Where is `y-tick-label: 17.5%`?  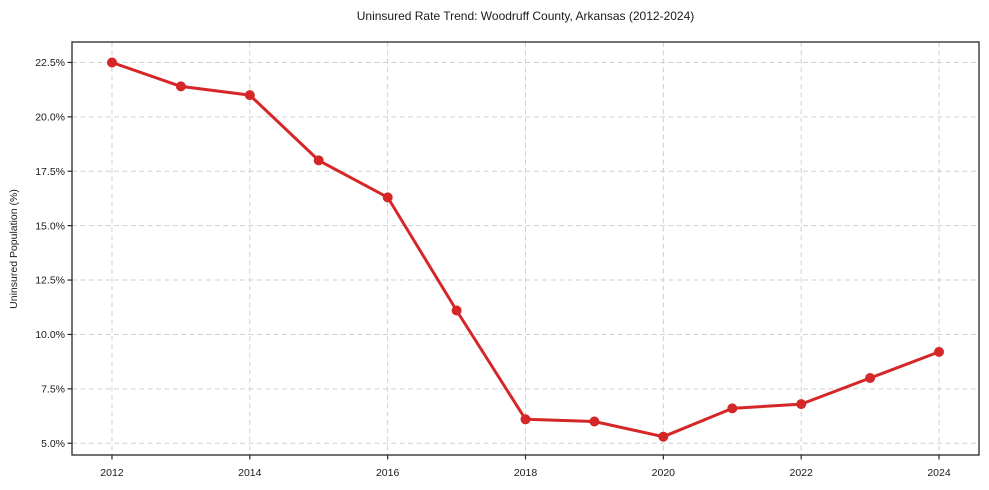 y-tick-label: 17.5% is located at coordinates (50, 172).